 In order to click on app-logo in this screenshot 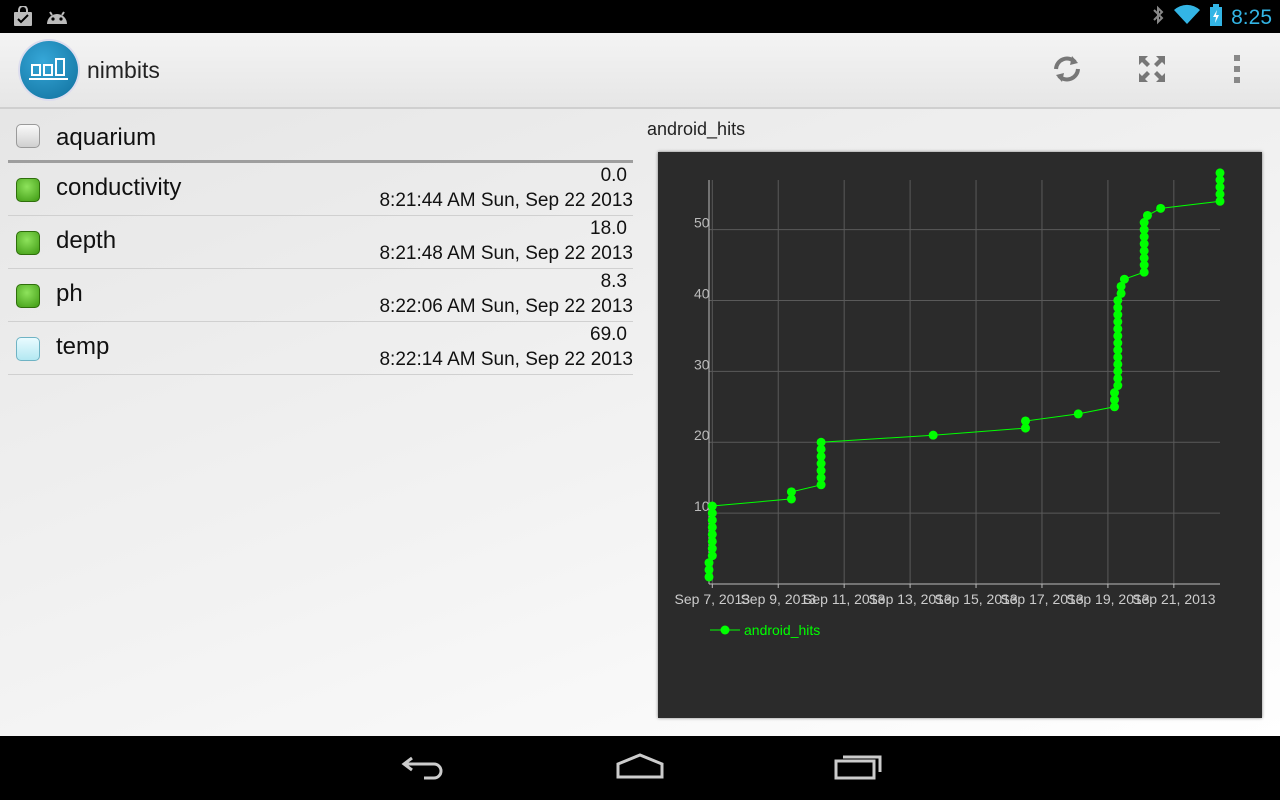, I will do `click(49, 70)`.